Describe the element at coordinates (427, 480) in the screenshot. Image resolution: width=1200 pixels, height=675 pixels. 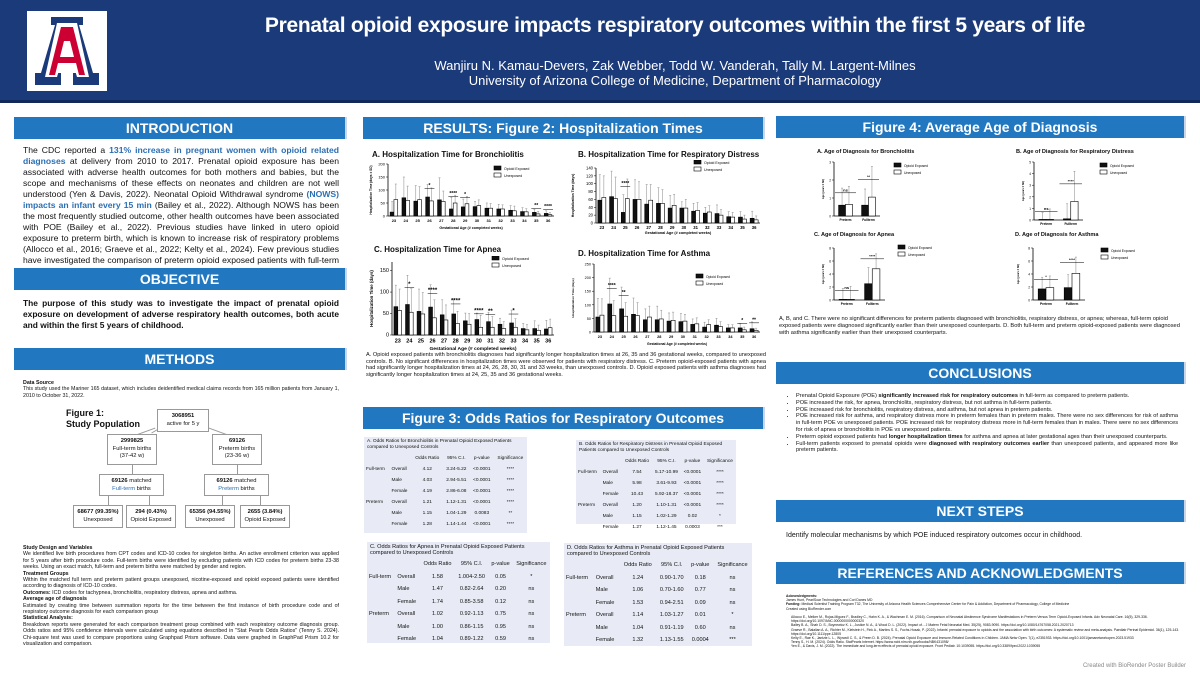
I see `table-cell: 4.03` at that location.